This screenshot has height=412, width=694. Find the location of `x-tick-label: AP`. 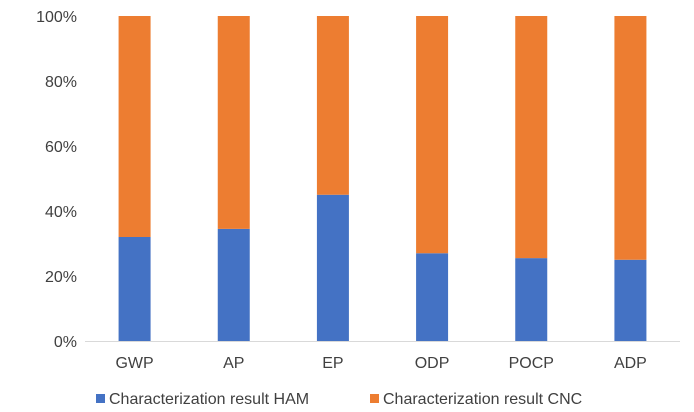

x-tick-label: AP is located at coordinates (233, 363).